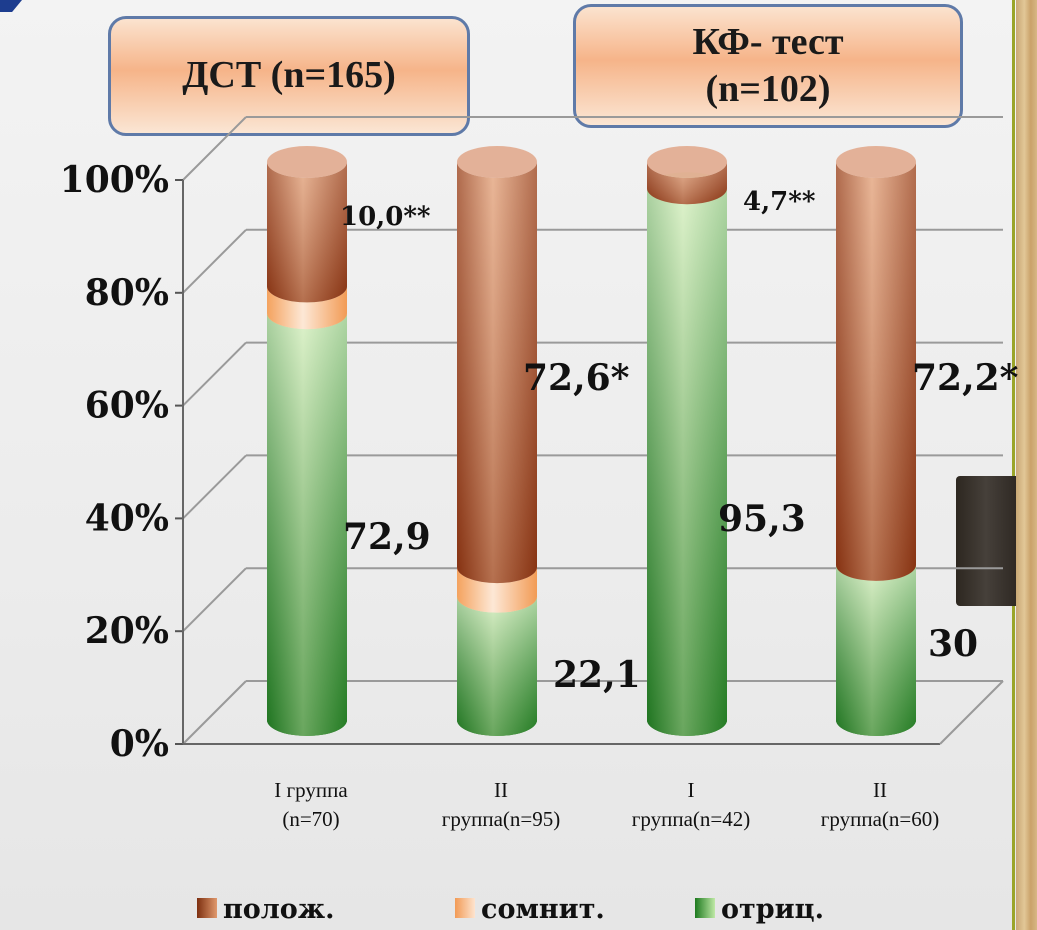 The height and width of the screenshot is (930, 1037). I want to click on data-label: 10,0**, so click(385, 217).